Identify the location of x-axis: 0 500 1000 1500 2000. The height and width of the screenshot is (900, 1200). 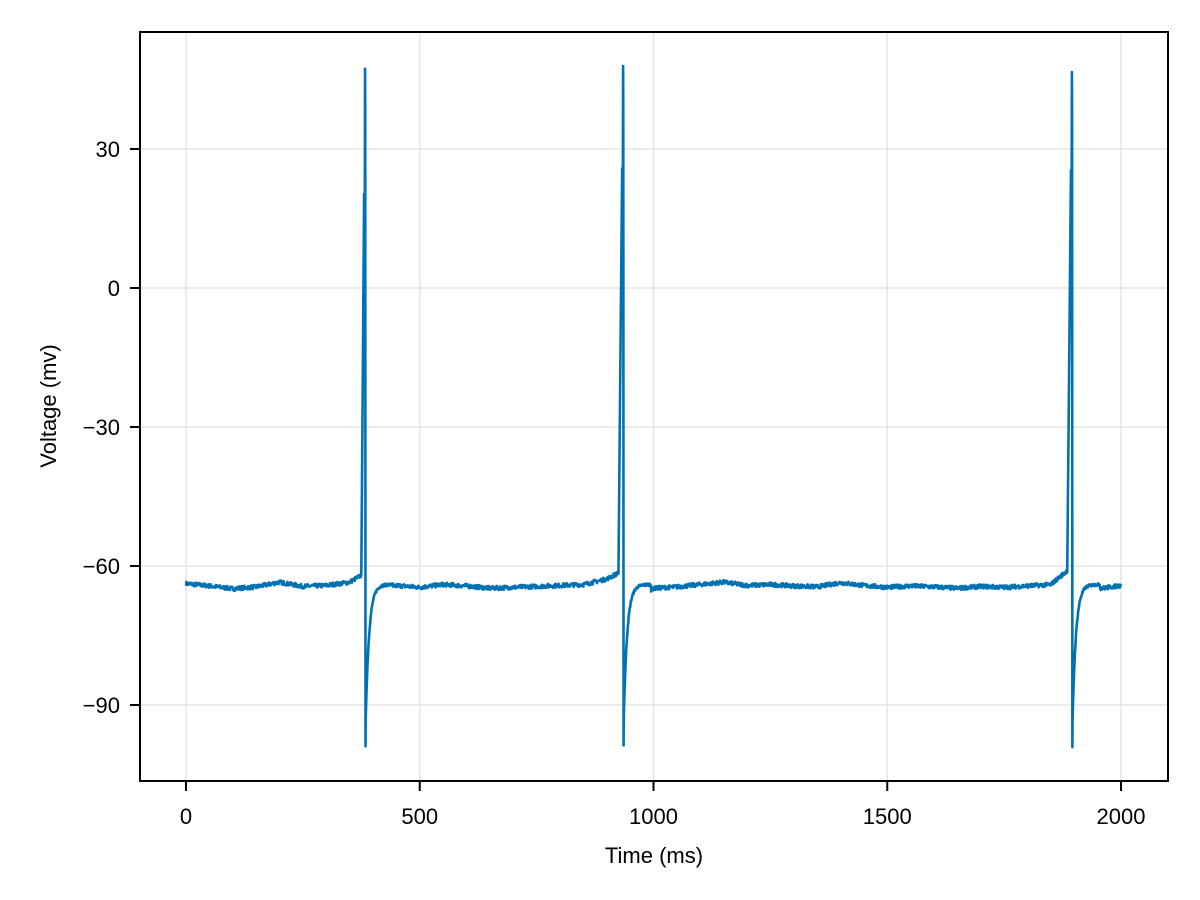
(663, 805).